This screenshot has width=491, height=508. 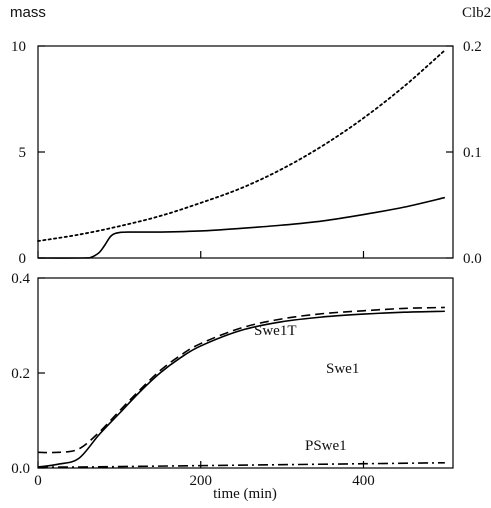 What do you see at coordinates (18, 47) in the screenshot?
I see `top-left-ytick-label: 10` at bounding box center [18, 47].